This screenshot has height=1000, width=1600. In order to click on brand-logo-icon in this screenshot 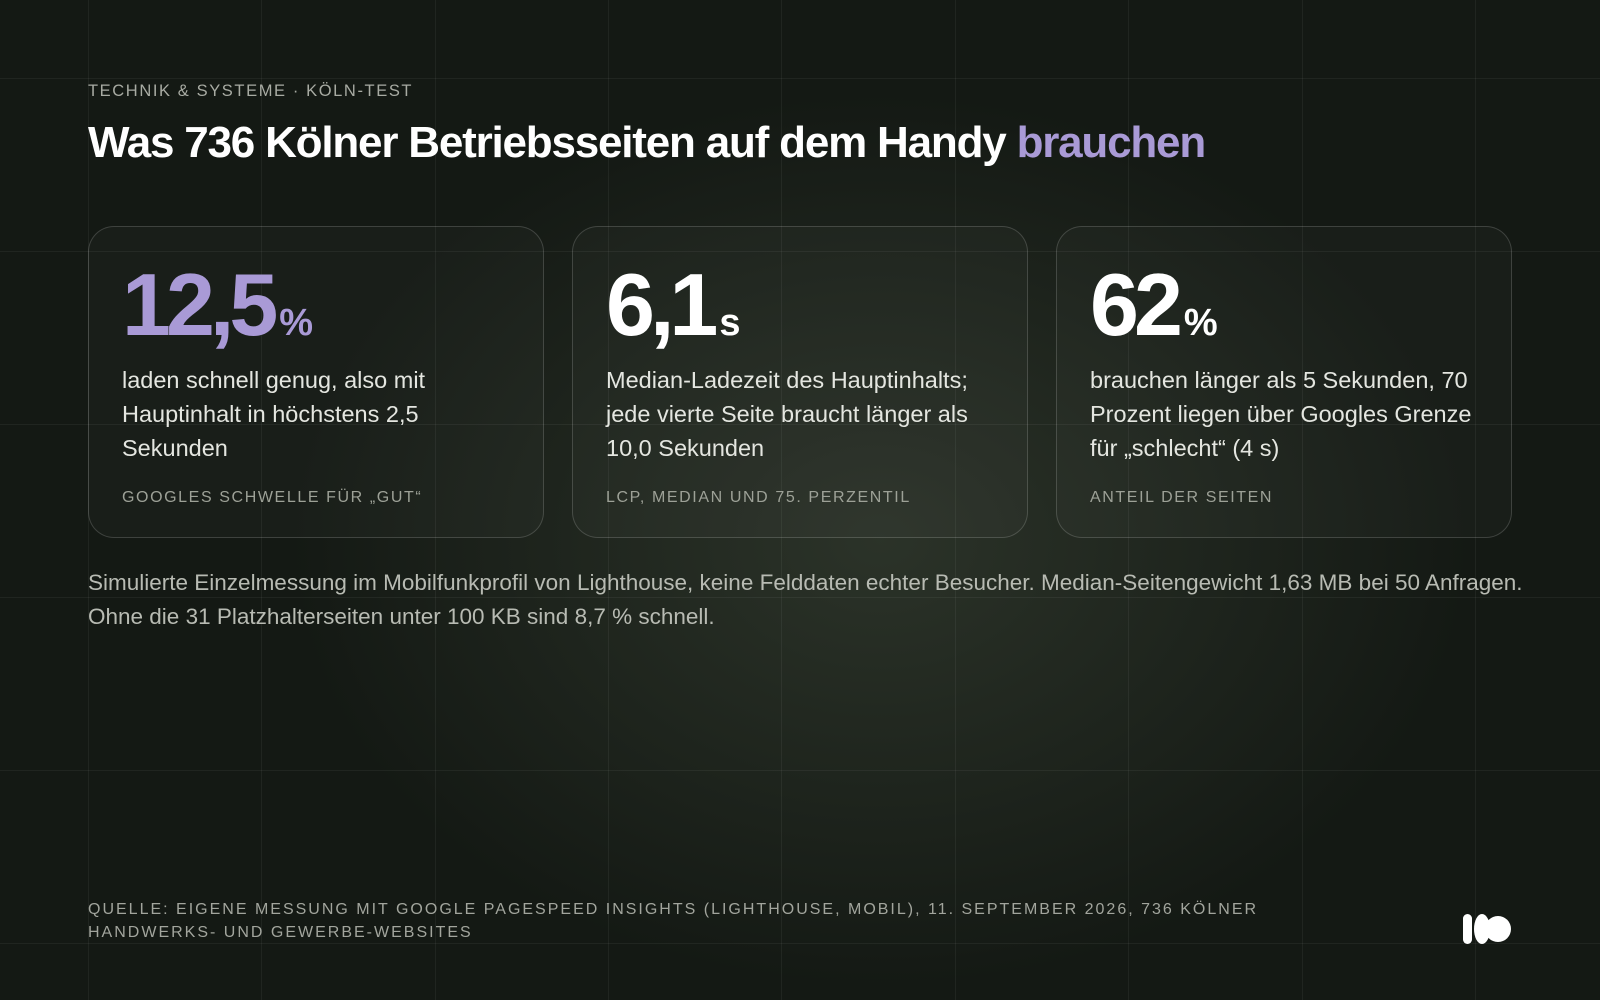, I will do `click(1487, 929)`.